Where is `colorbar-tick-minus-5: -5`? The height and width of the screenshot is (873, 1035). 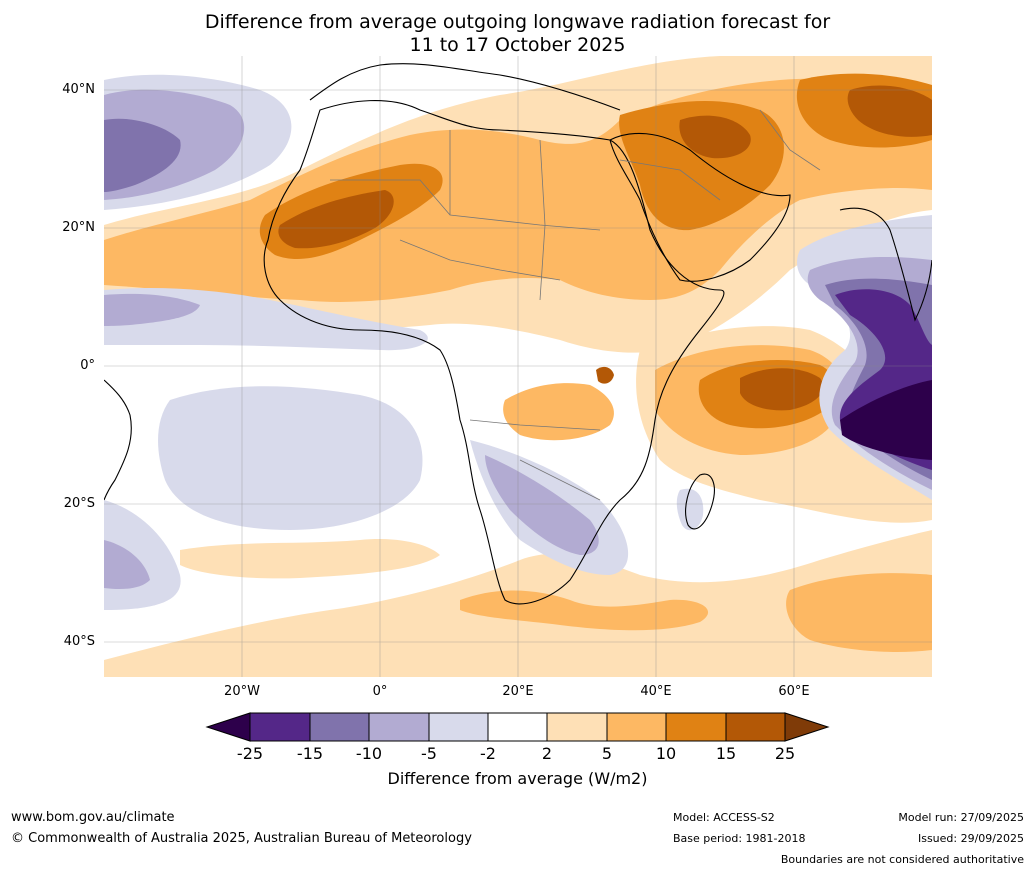 colorbar-tick-minus-5: -5 is located at coordinates (429, 753).